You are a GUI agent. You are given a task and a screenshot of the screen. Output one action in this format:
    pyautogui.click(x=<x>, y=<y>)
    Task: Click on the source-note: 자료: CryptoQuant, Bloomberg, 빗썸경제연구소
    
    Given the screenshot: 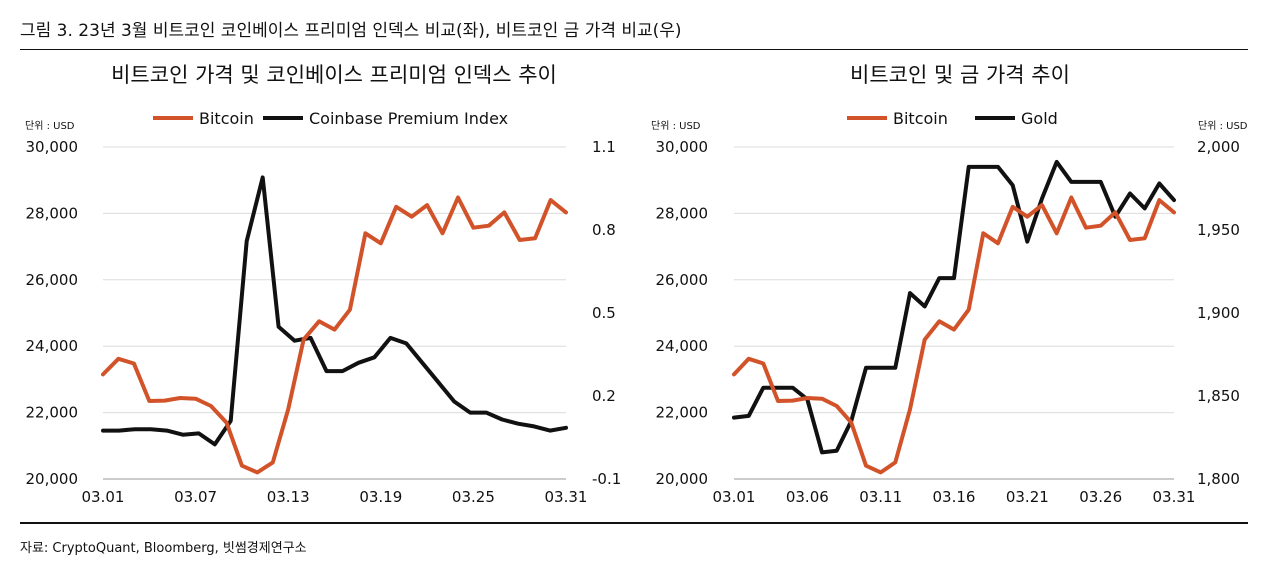 What is the action you would take?
    pyautogui.click(x=163, y=548)
    